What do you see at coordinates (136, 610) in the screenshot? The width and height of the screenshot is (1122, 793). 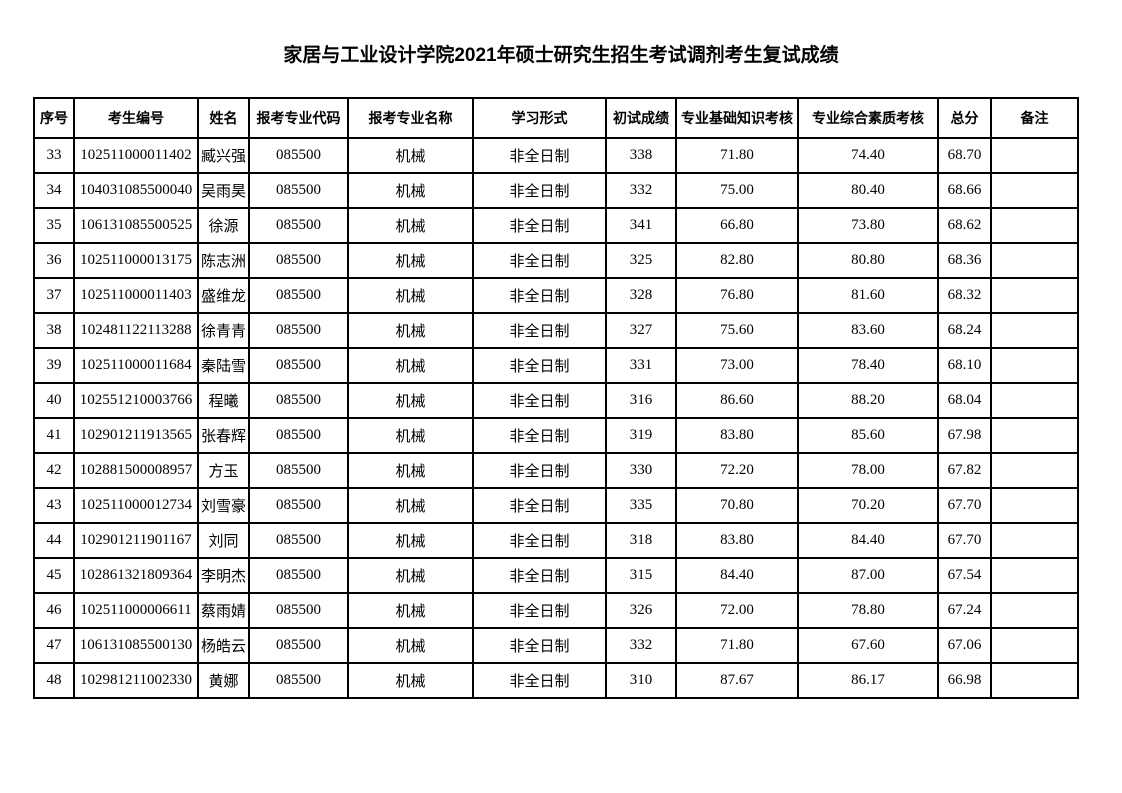 I see `cell-candidate-id: 102511000006611` at bounding box center [136, 610].